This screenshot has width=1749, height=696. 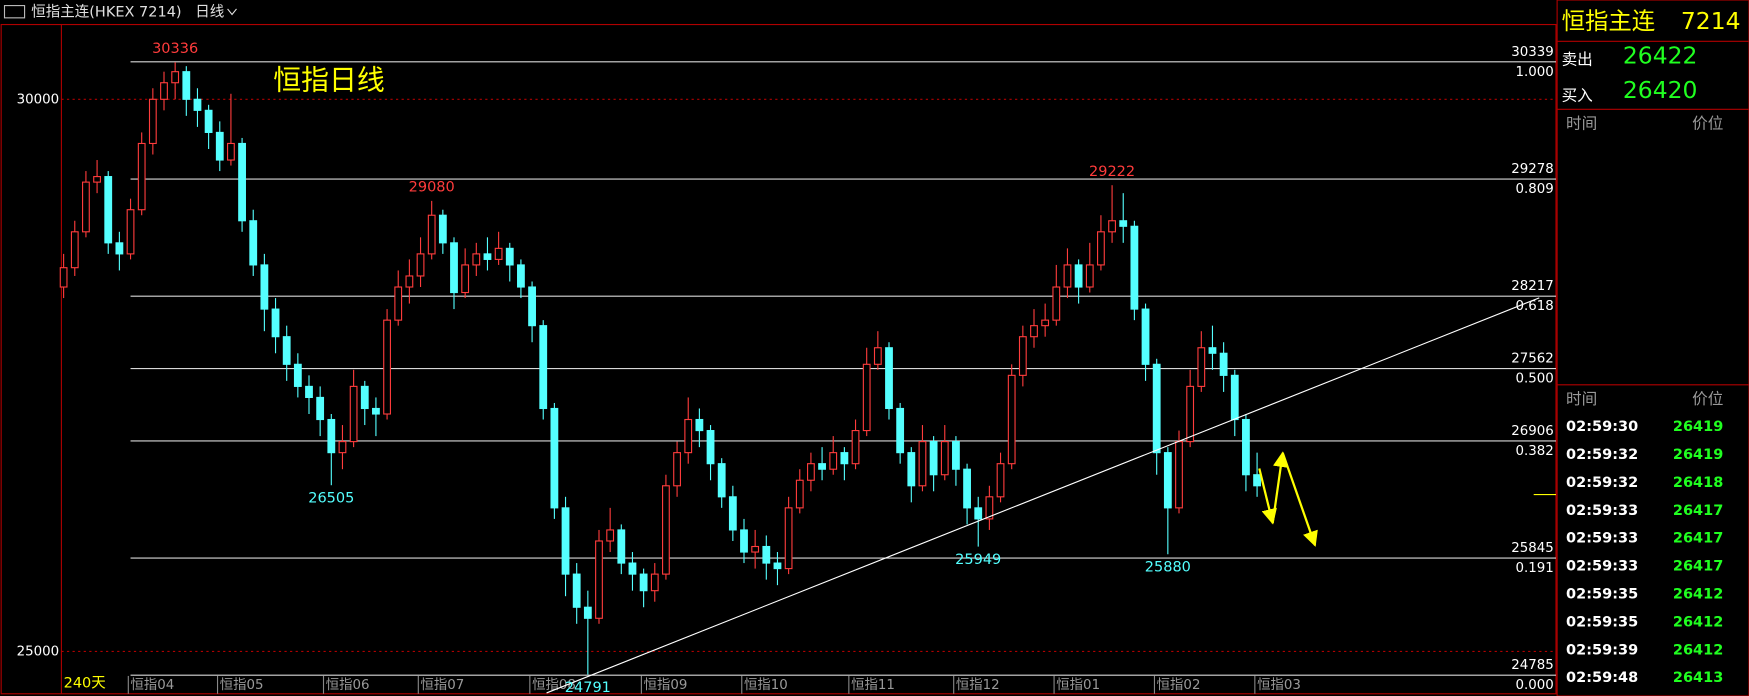 What do you see at coordinates (232, 12) in the screenshot?
I see `chevron` at bounding box center [232, 12].